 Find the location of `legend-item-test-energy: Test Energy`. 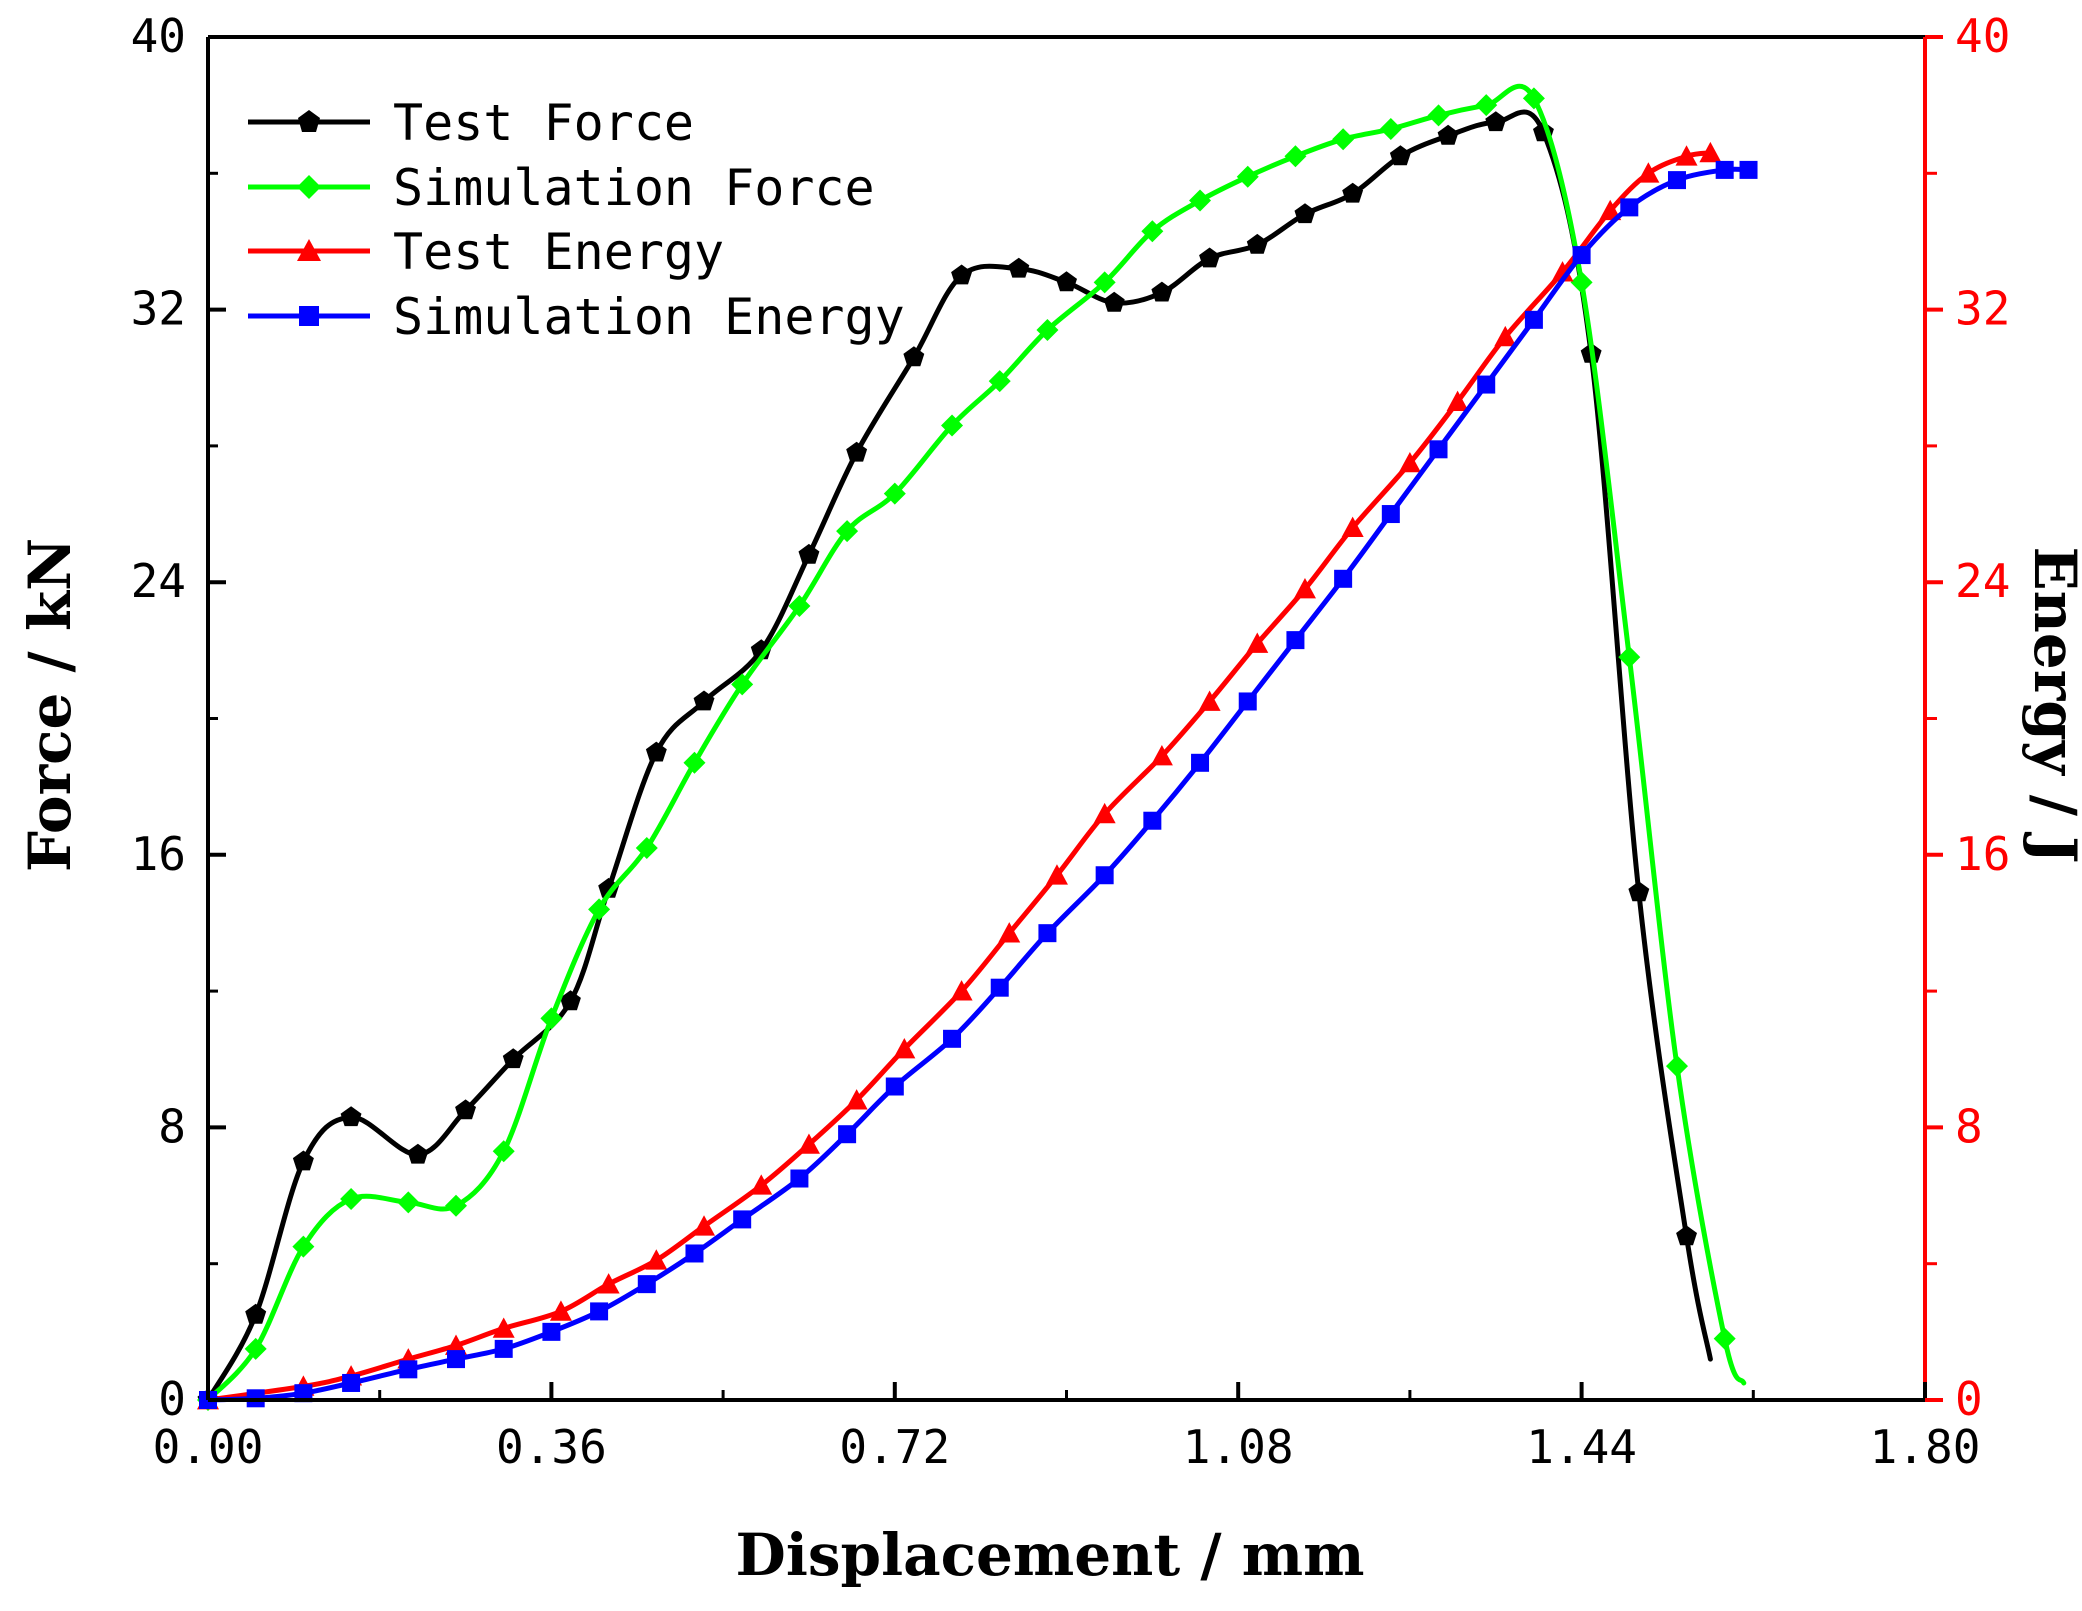

legend-item-test-energy: Test Energy is located at coordinates (486, 252).